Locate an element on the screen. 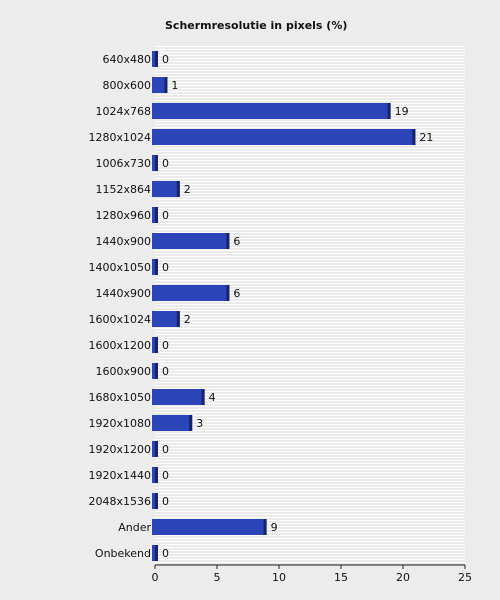 Image resolution: width=500 pixels, height=600 pixels. data-label: 1 is located at coordinates (174, 85).